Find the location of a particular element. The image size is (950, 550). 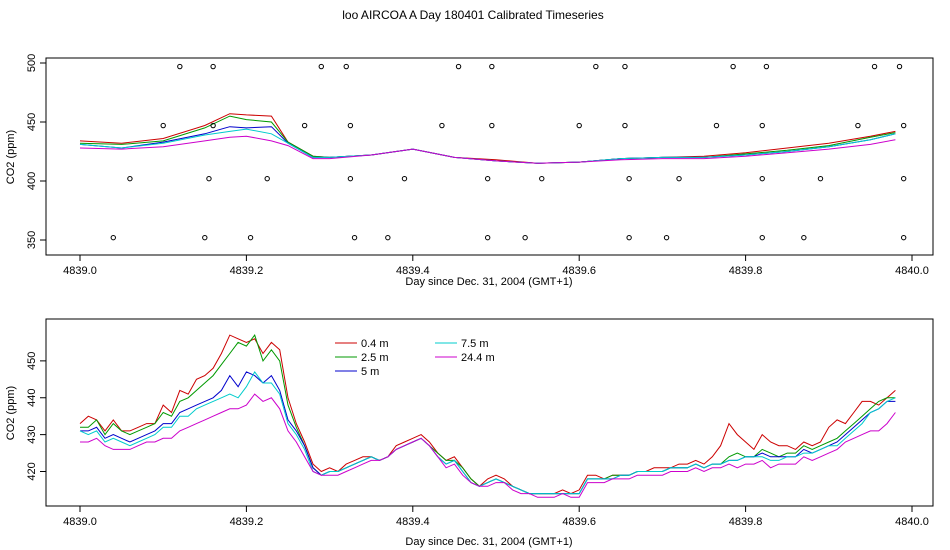

top-y-axis-label: CO2 (ppm) is located at coordinates (11, 157).